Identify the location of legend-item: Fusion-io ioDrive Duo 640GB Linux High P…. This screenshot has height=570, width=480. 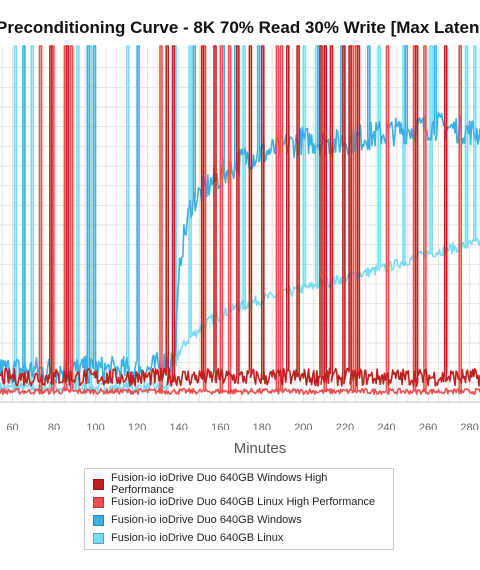
(239, 502).